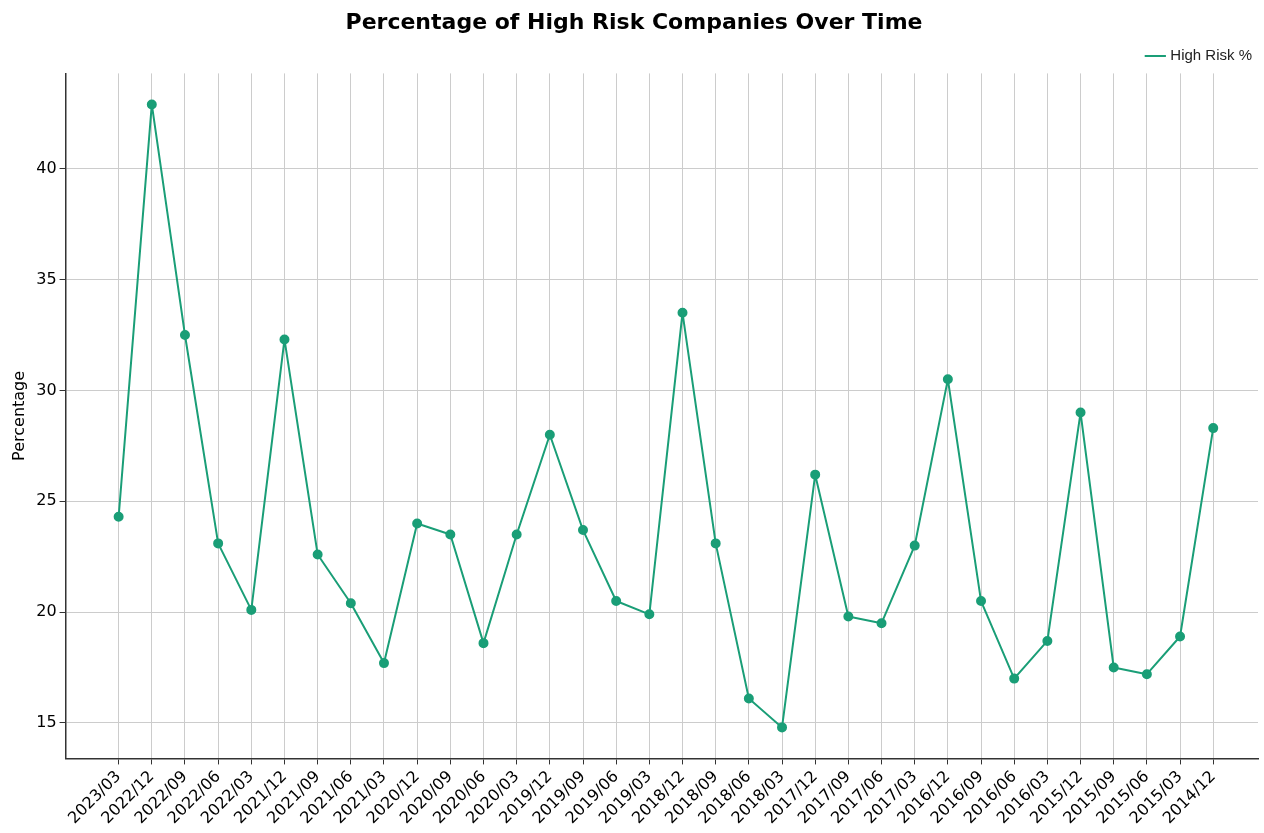  What do you see at coordinates (46, 722) in the screenshot?
I see `y-tick-label: 15` at bounding box center [46, 722].